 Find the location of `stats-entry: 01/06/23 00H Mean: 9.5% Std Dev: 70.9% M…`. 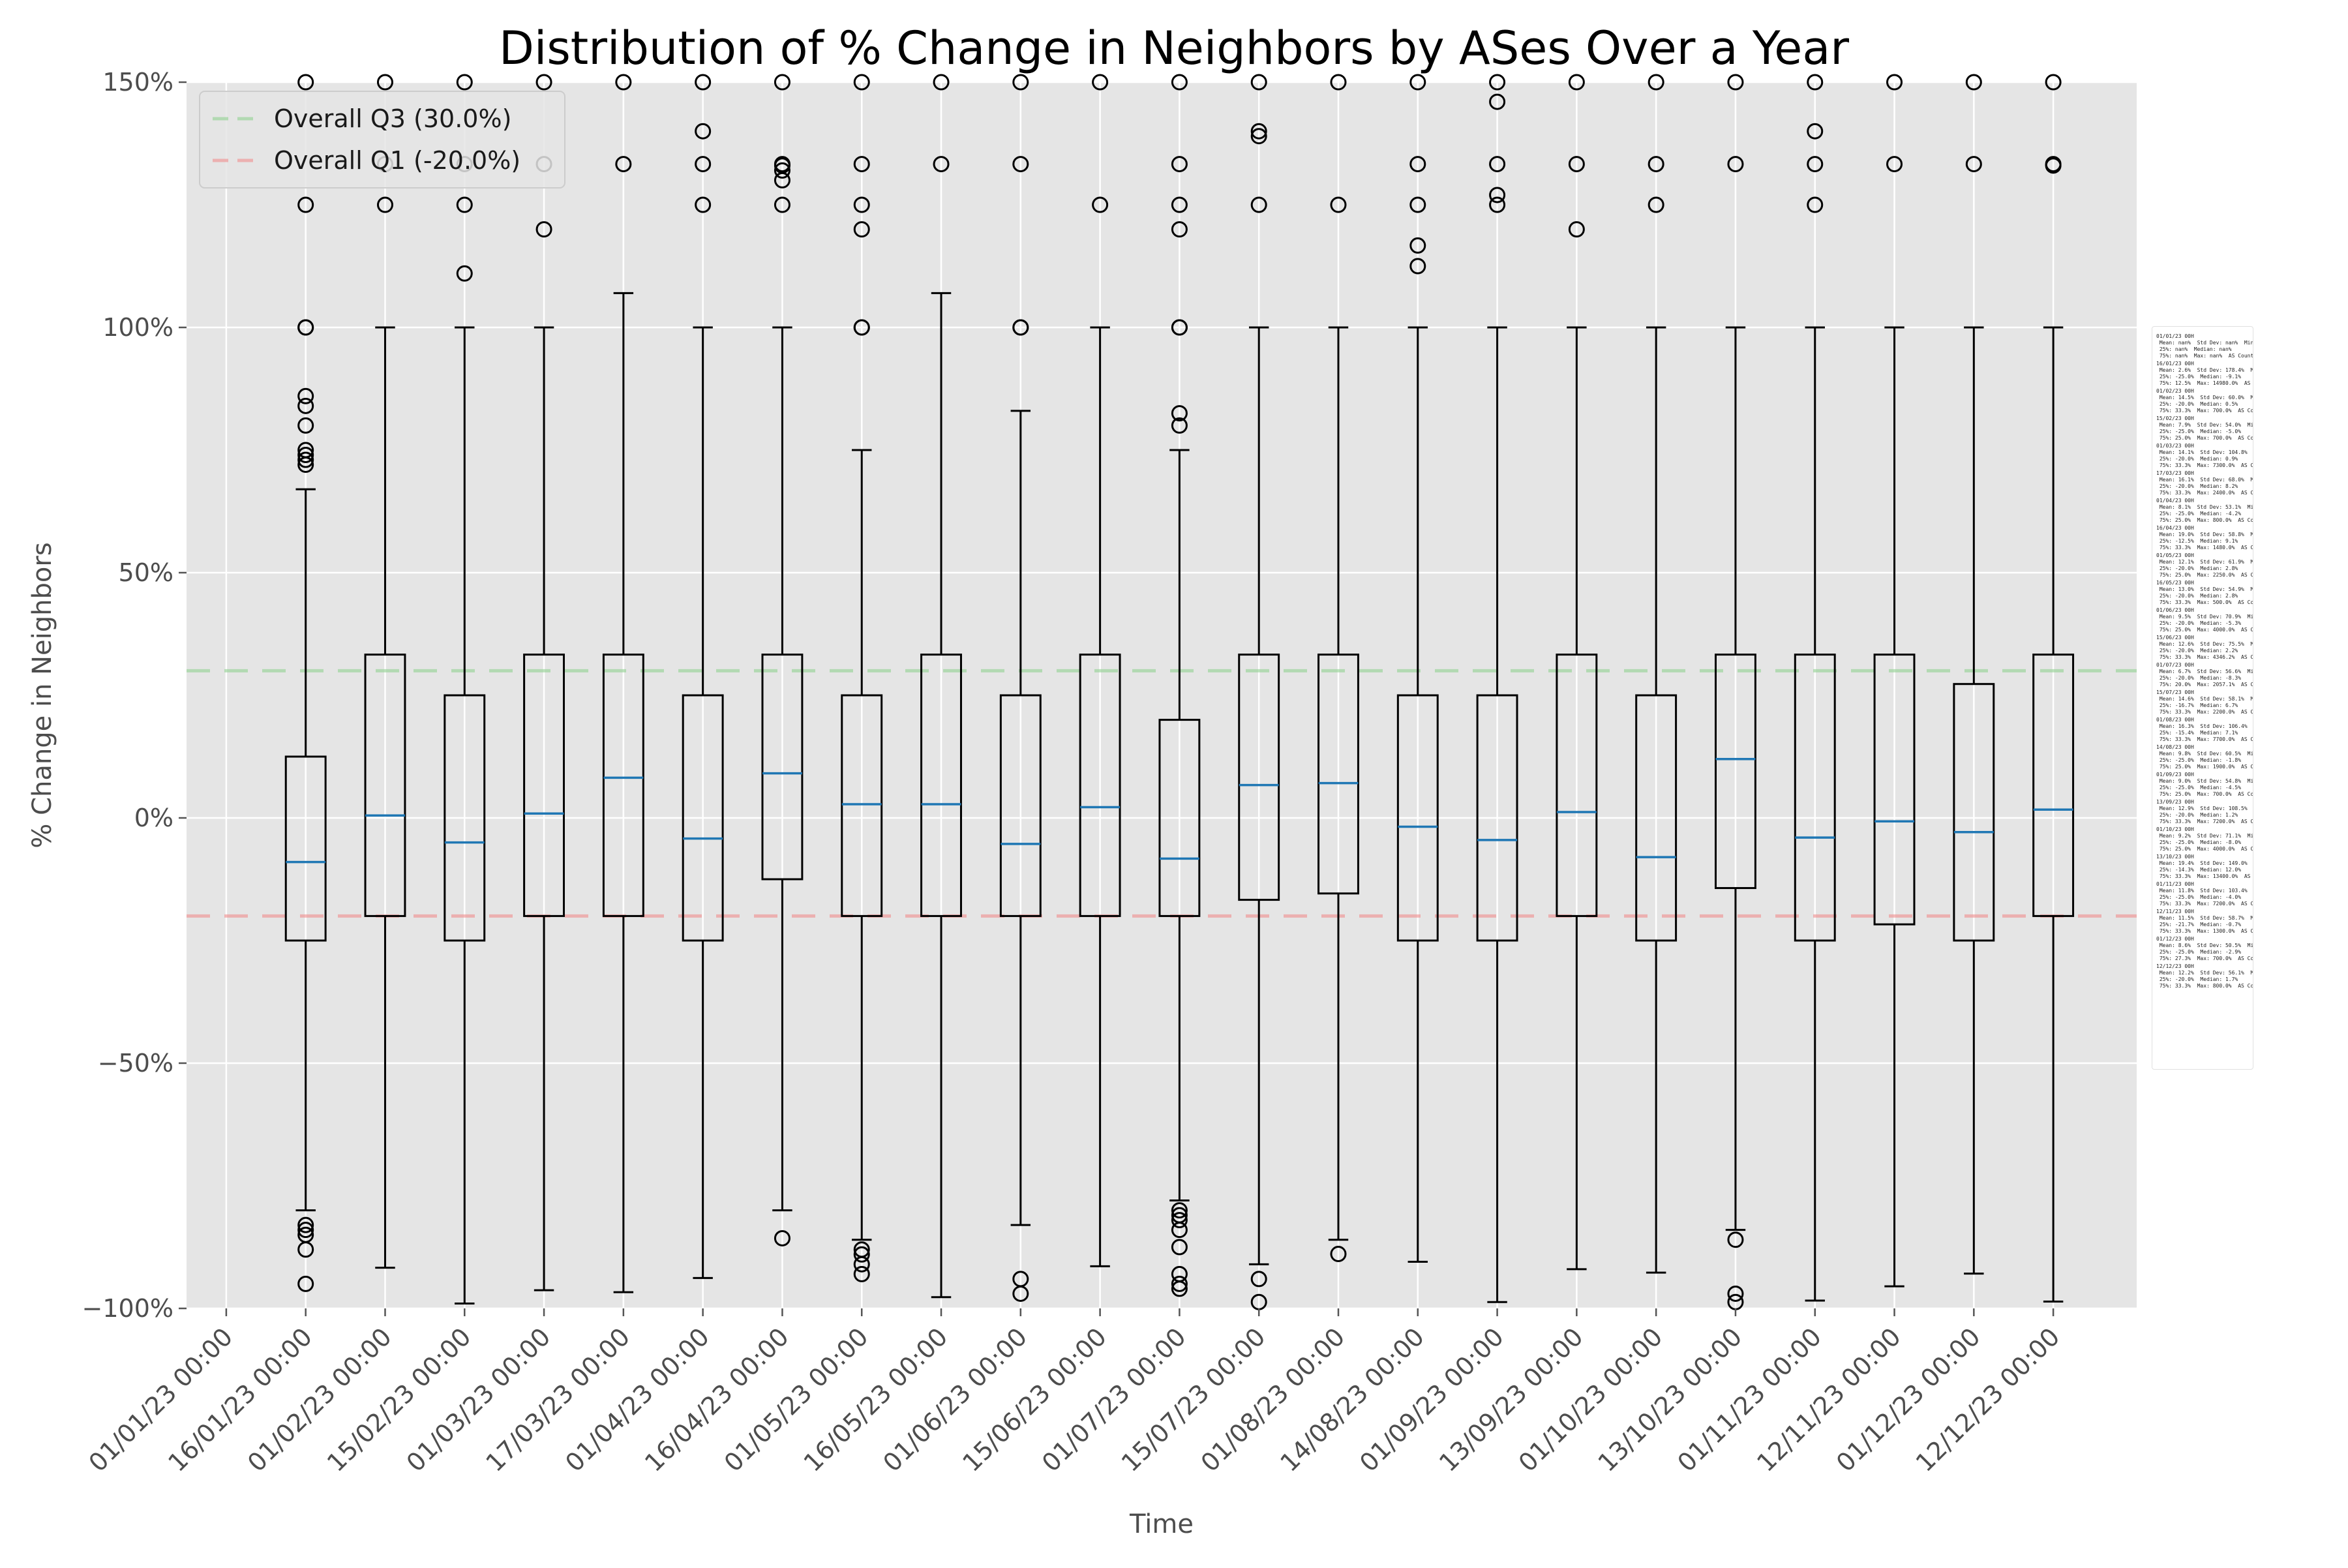

stats-entry: 01/06/23 00H Mean: 9.5% Std Dev: 70.9% M… is located at coordinates (2204, 620).